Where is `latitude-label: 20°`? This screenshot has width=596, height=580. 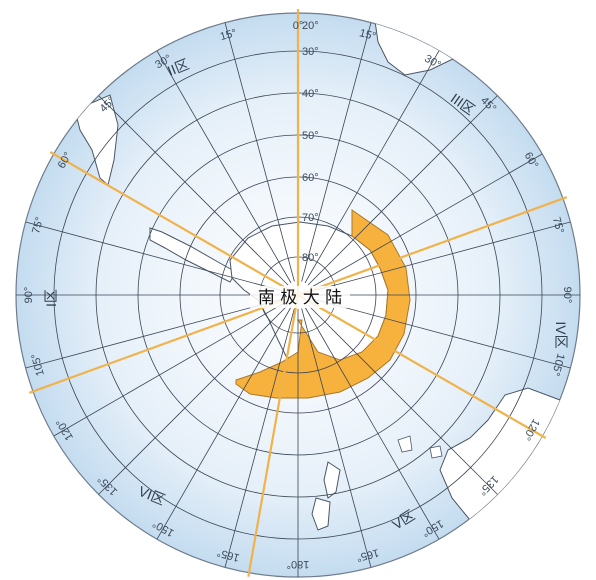
latitude-label: 20° is located at coordinates (310, 26).